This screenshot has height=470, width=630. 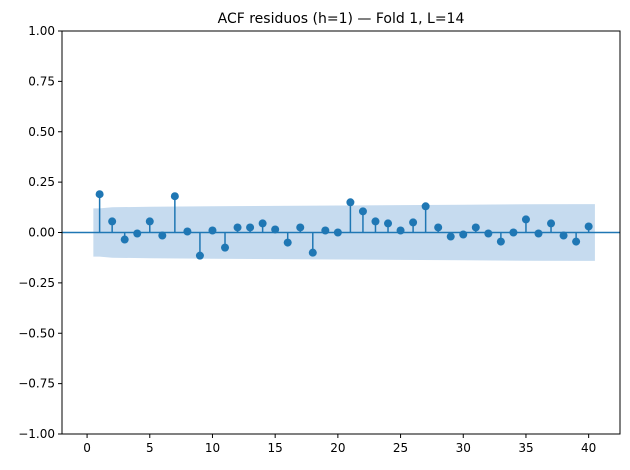 I want to click on y-axis: −1.00 −0.75 −0.50 −0.25 0.00 0.25 0.50 0.75 1.00, so click(x=40, y=232).